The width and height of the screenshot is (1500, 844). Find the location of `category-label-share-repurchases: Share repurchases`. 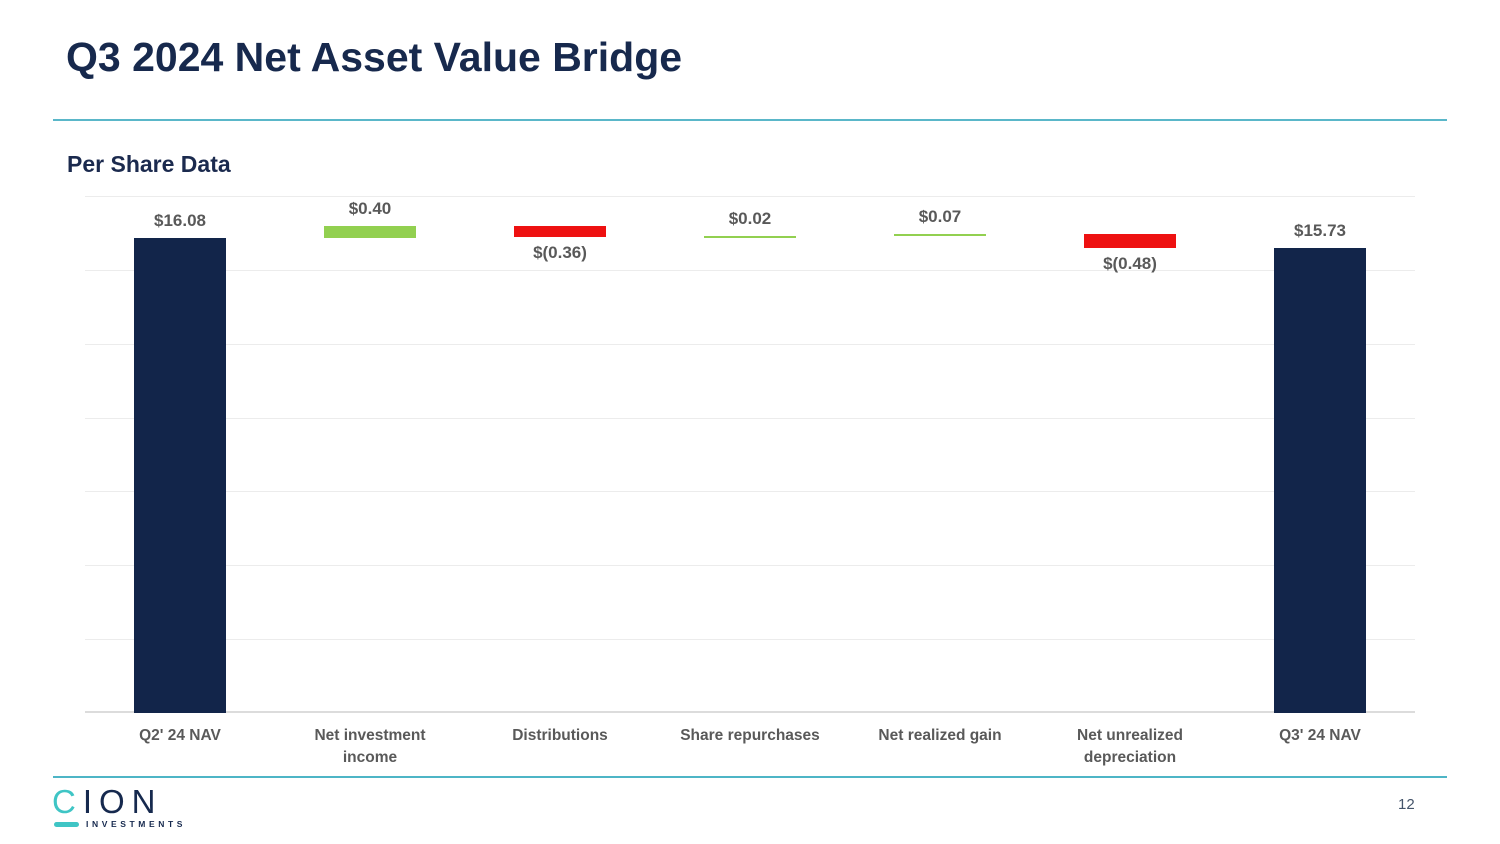

category-label-share-repurchases: Share repurchases is located at coordinates (750, 735).